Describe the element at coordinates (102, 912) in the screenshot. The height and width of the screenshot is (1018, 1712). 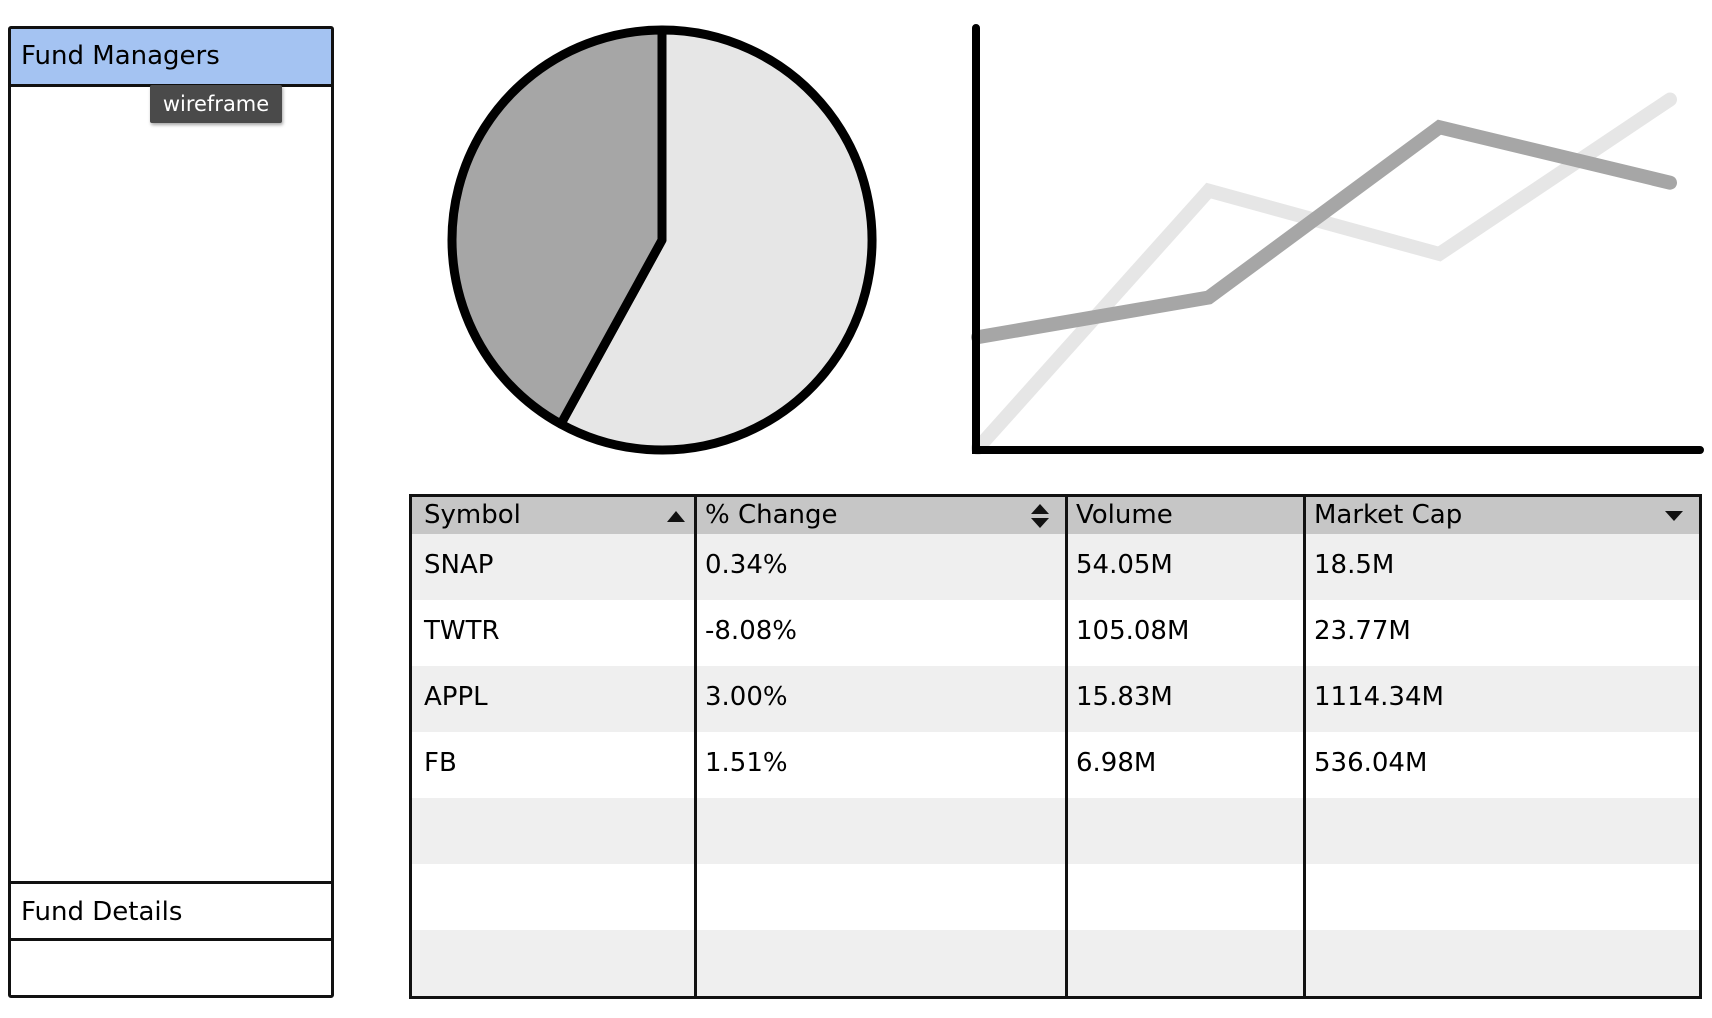
I see `accordion-header-label: Fund Details` at that location.